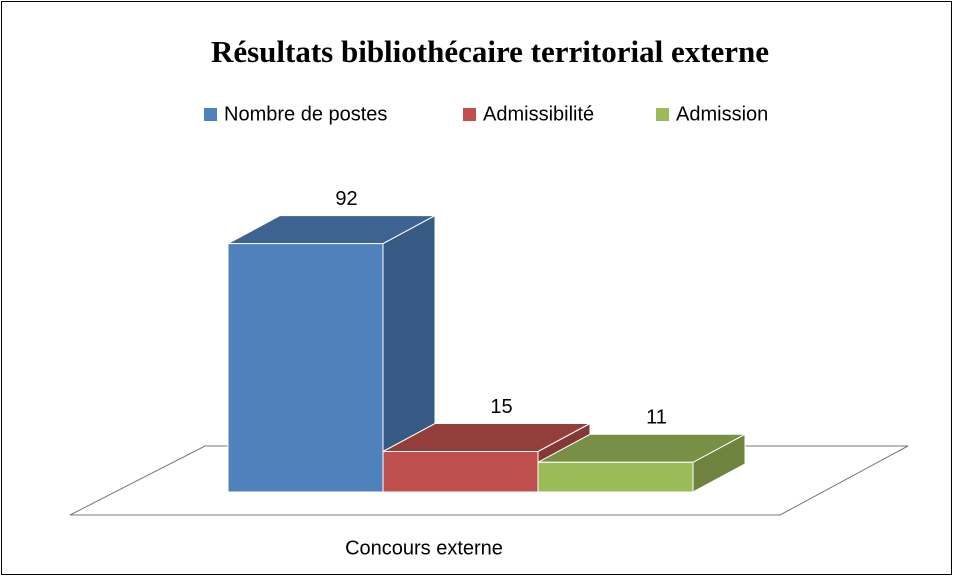 The image size is (953, 576). Describe the element at coordinates (346, 199) in the screenshot. I see `data-label: 92` at that location.